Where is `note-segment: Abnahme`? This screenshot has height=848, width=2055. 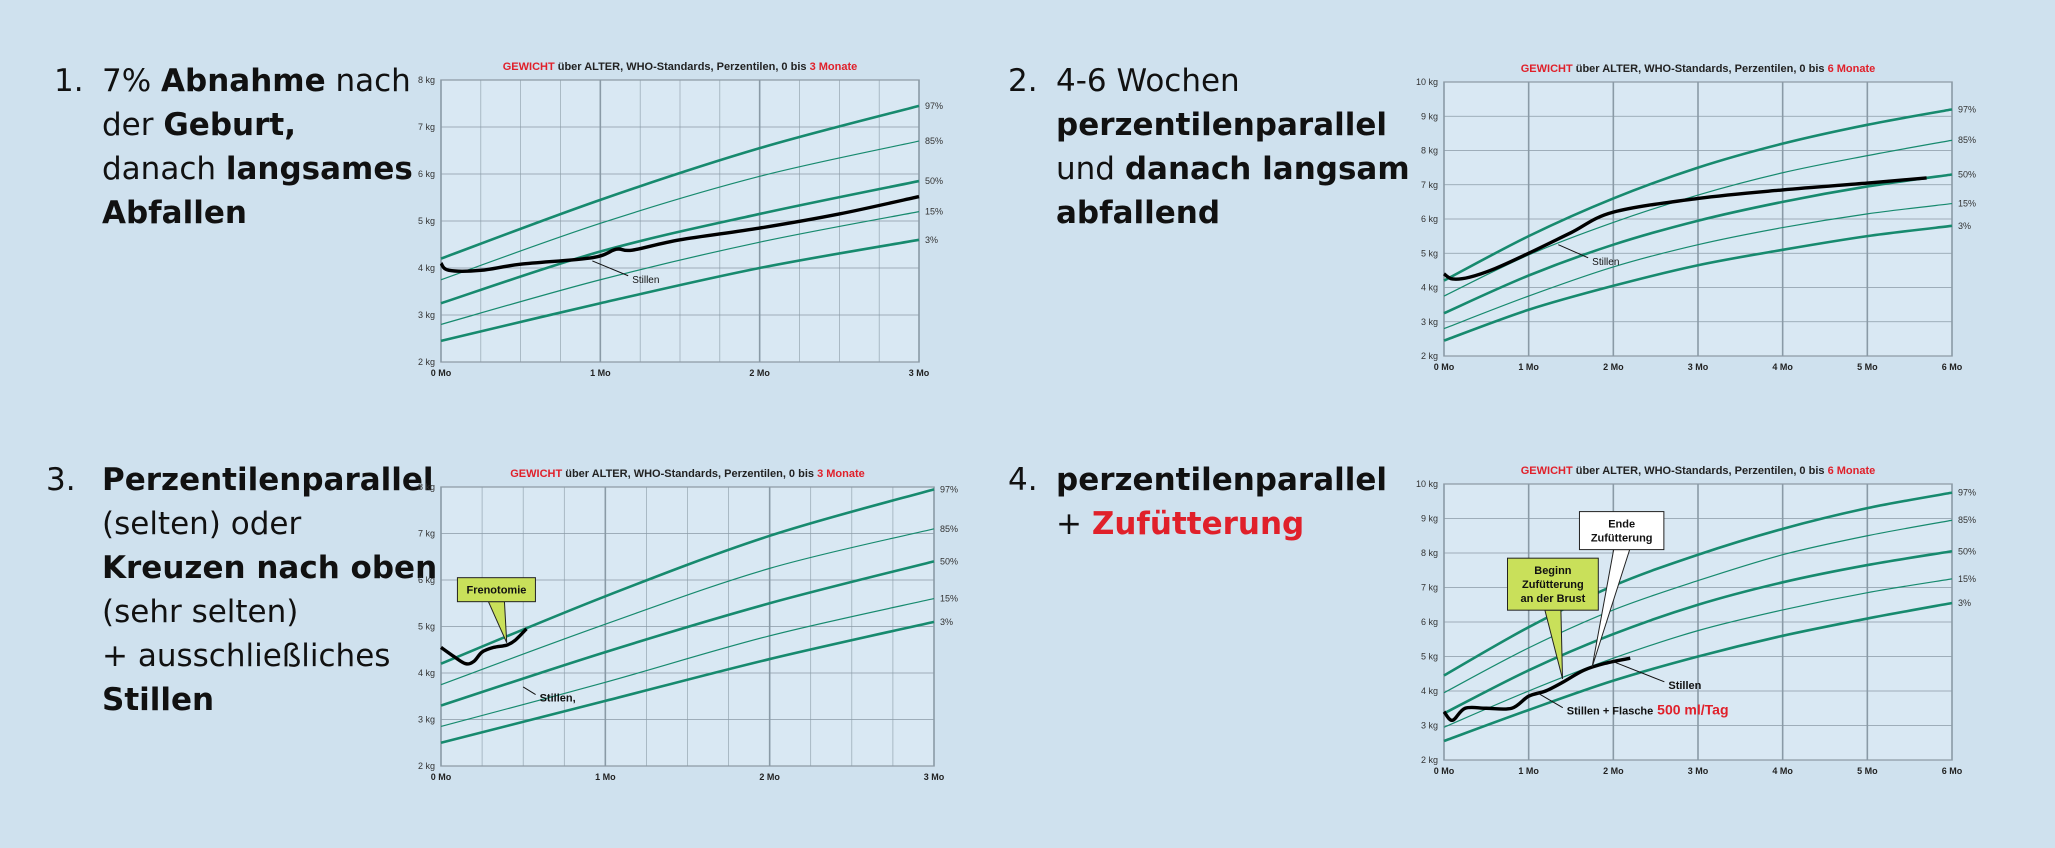 note-segment: Abnahme is located at coordinates (243, 81).